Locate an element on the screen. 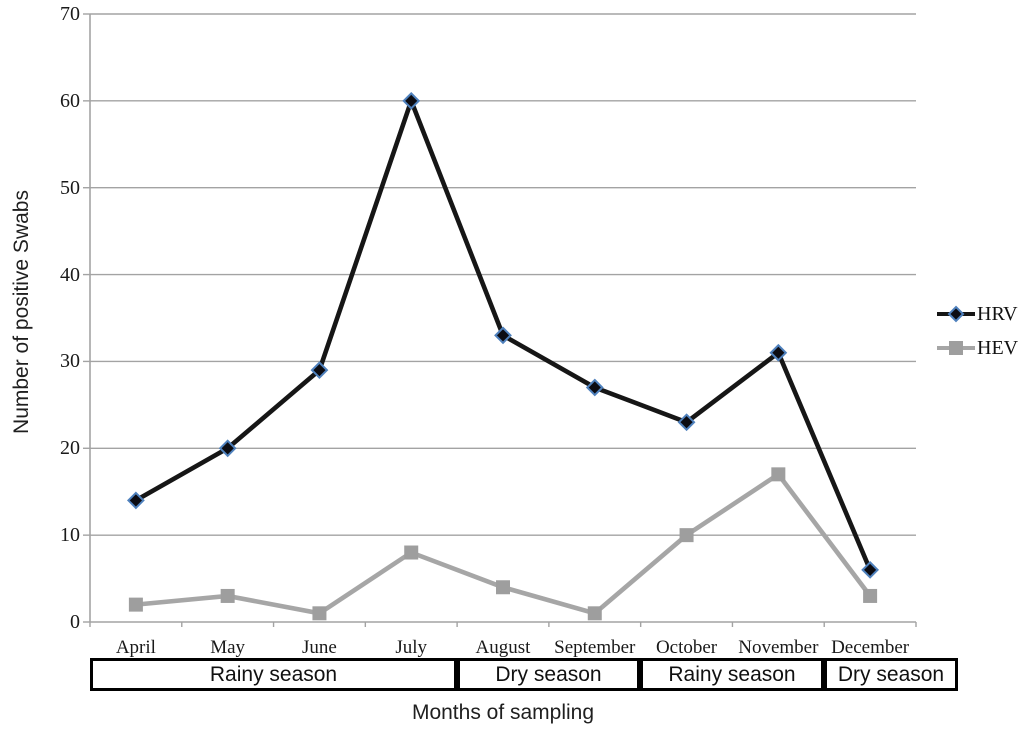  legend-item-hev: HEV is located at coordinates (977, 348).